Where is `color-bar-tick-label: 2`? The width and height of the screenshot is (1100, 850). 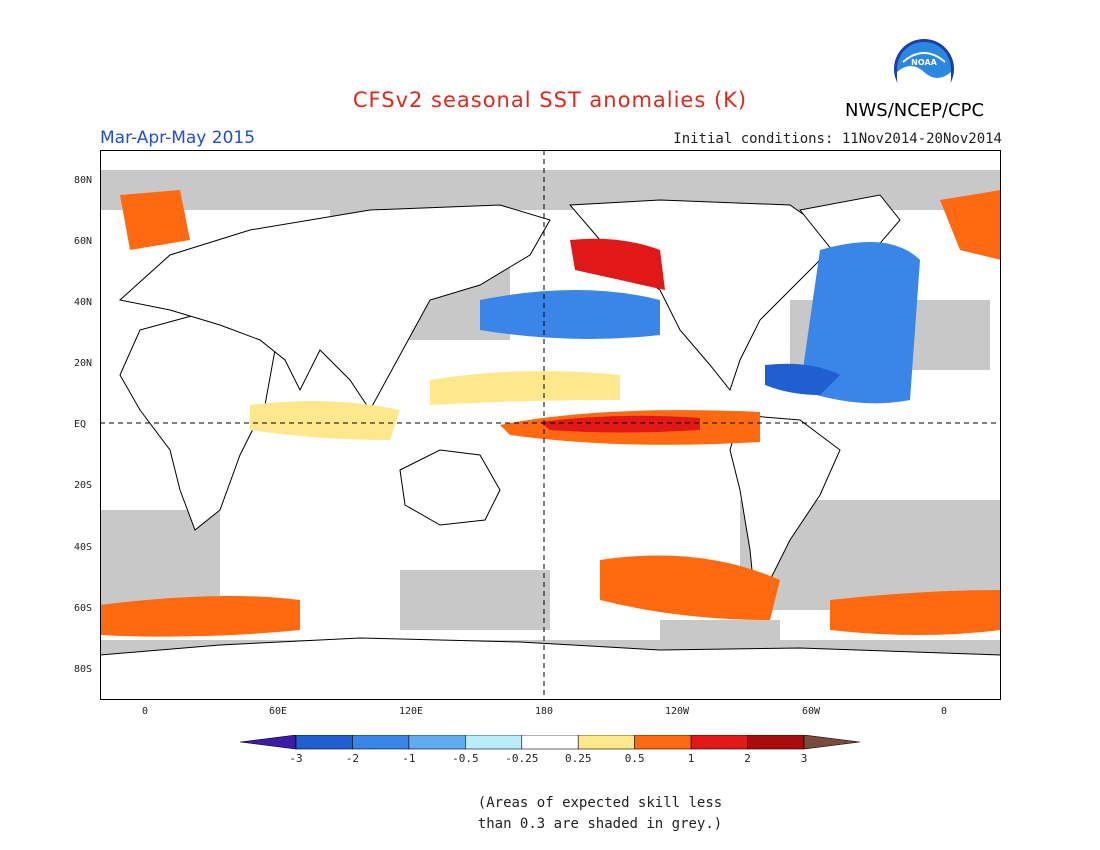
color-bar-tick-label: 2 is located at coordinates (747, 758).